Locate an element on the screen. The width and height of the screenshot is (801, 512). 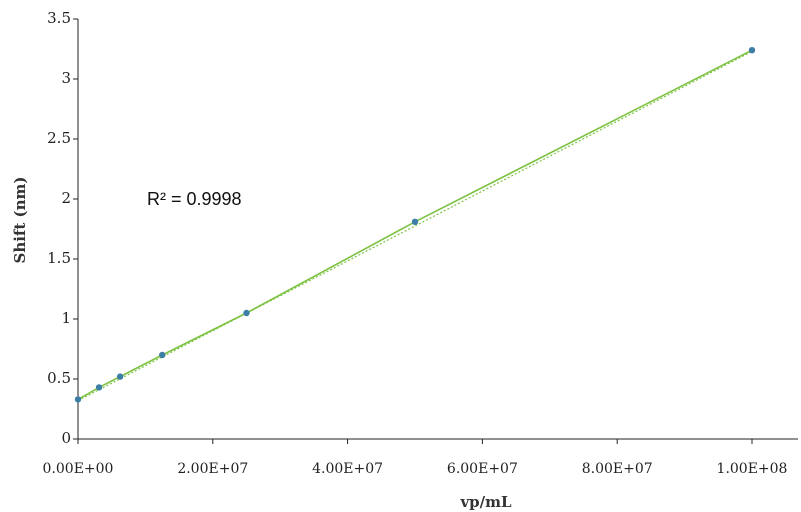
y-tick-label: 0 is located at coordinates (66, 438).